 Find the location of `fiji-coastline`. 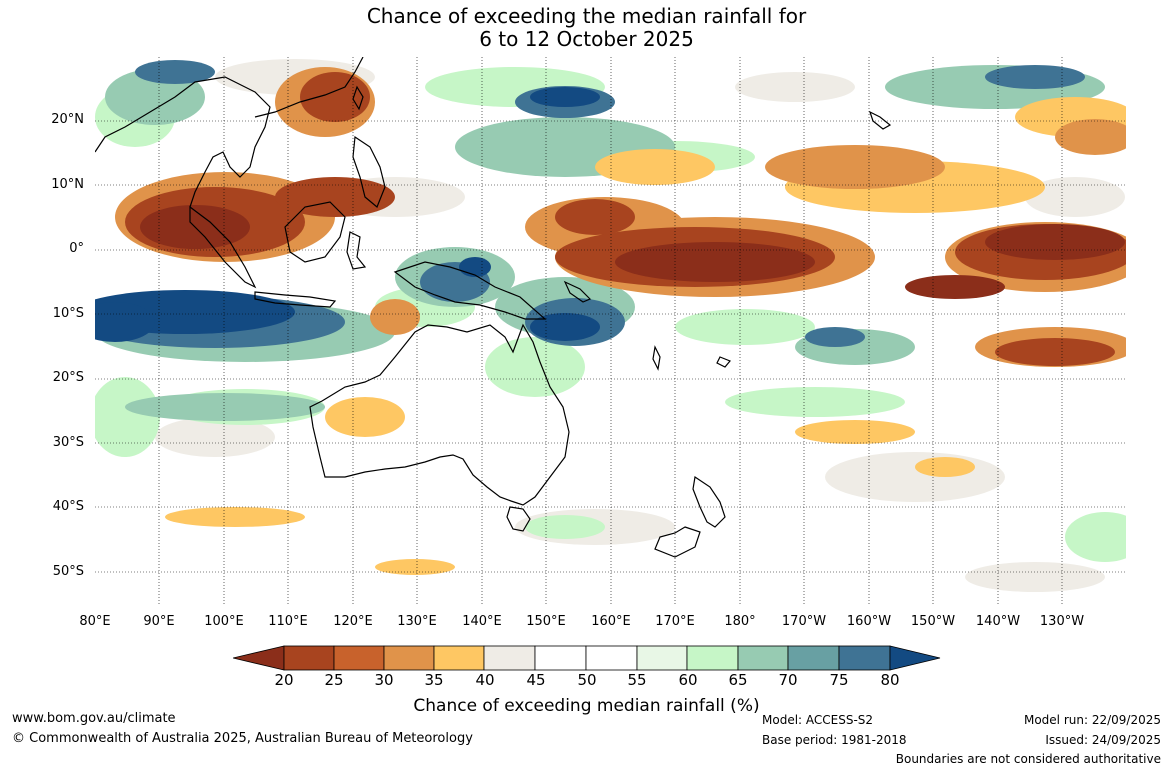

fiji-coastline is located at coordinates (723, 362).